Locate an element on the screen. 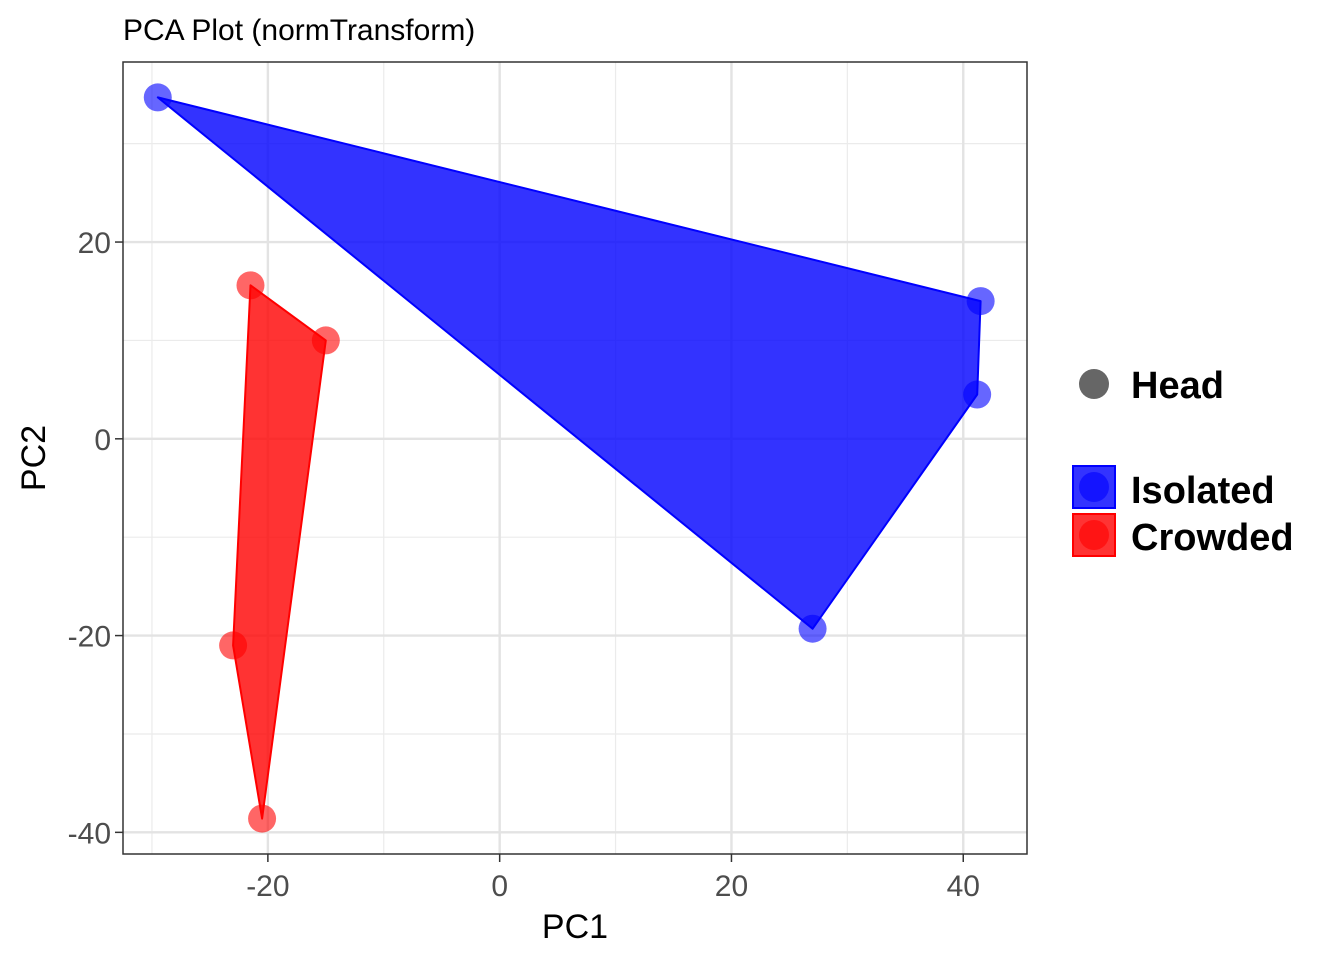 This screenshot has width=1344, height=960. x-tick-label: 20 is located at coordinates (731, 886).